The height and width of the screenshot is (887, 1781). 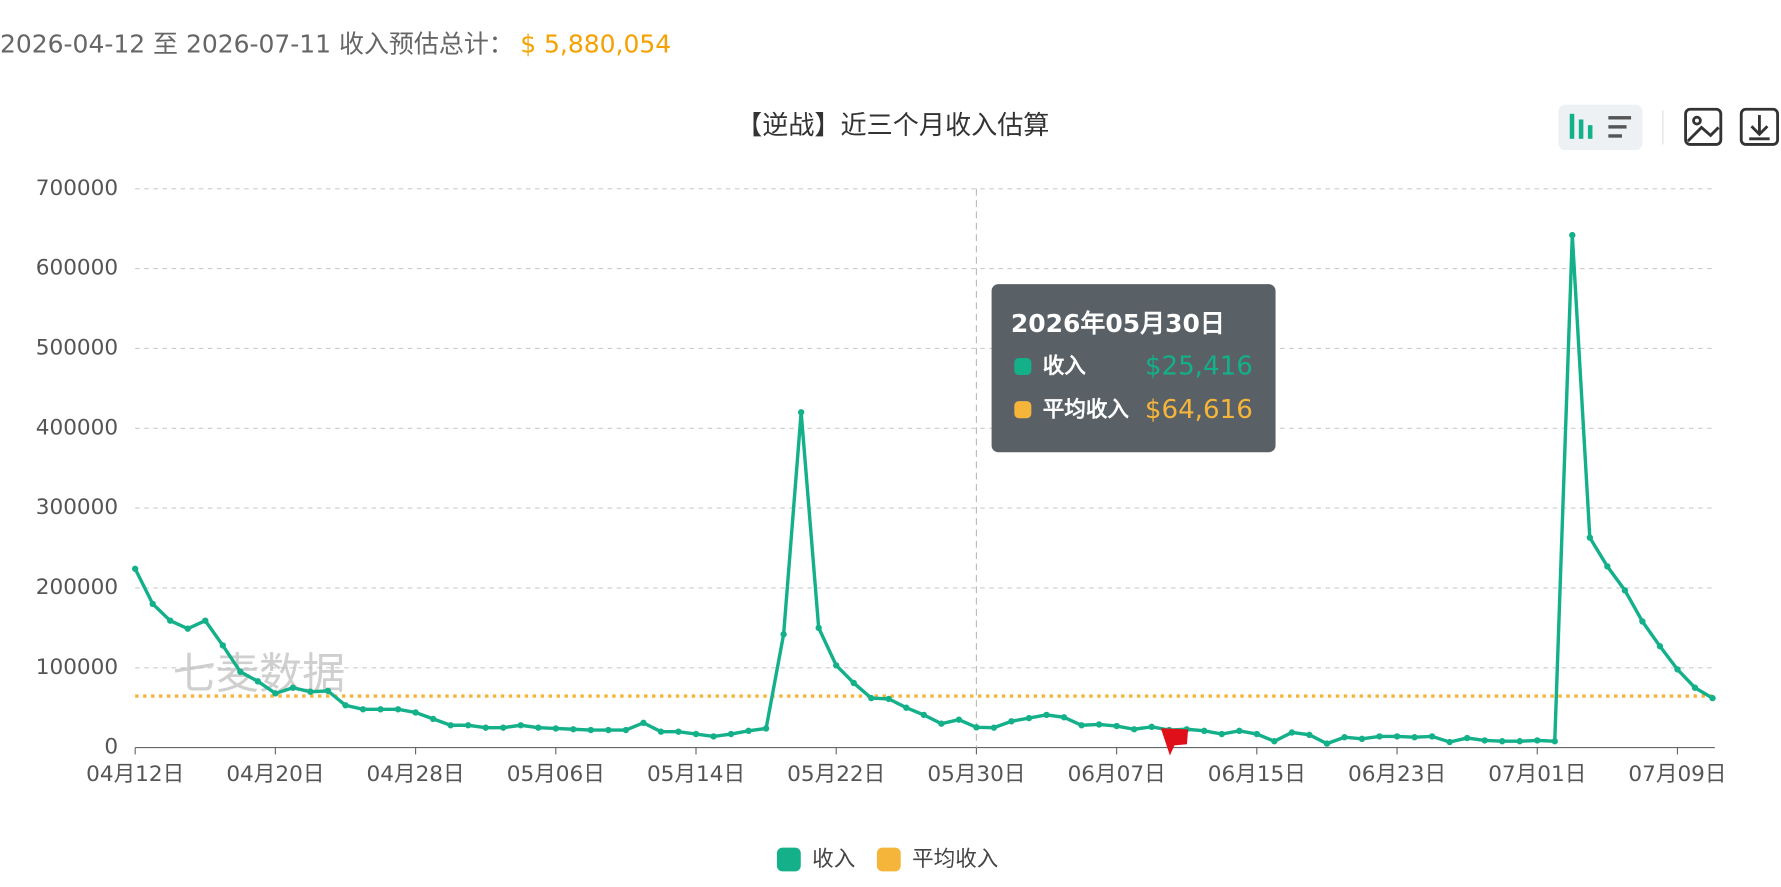 I want to click on y-tick-label: 100000, so click(x=77, y=667).